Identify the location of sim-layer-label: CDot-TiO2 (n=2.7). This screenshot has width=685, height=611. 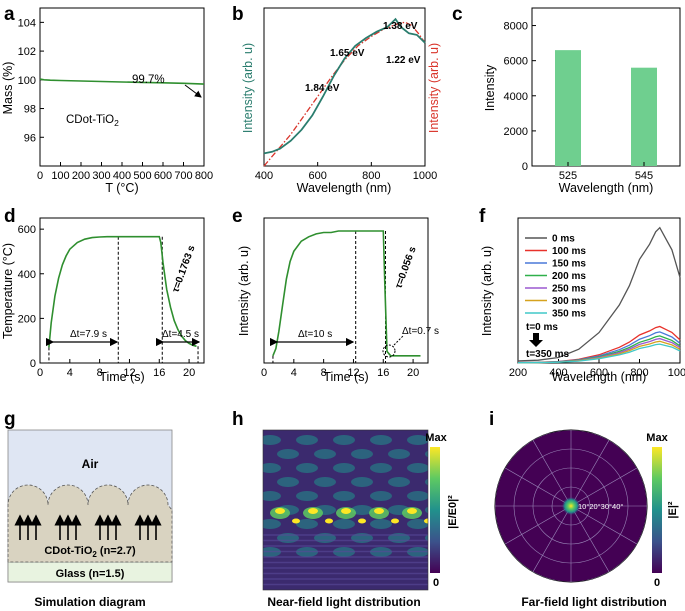
(90, 552).